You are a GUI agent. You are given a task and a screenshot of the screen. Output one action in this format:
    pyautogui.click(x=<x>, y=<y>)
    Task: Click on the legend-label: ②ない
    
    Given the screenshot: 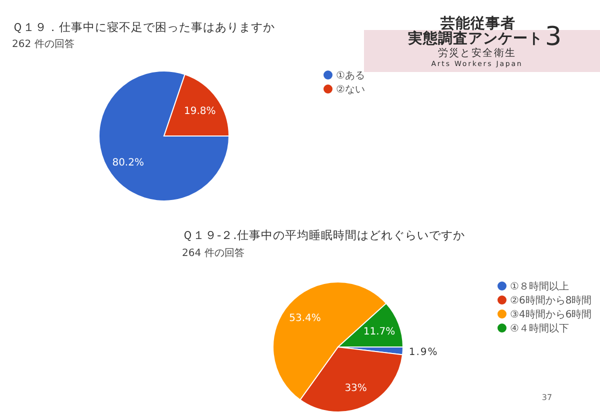 What is the action you would take?
    pyautogui.click(x=350, y=90)
    